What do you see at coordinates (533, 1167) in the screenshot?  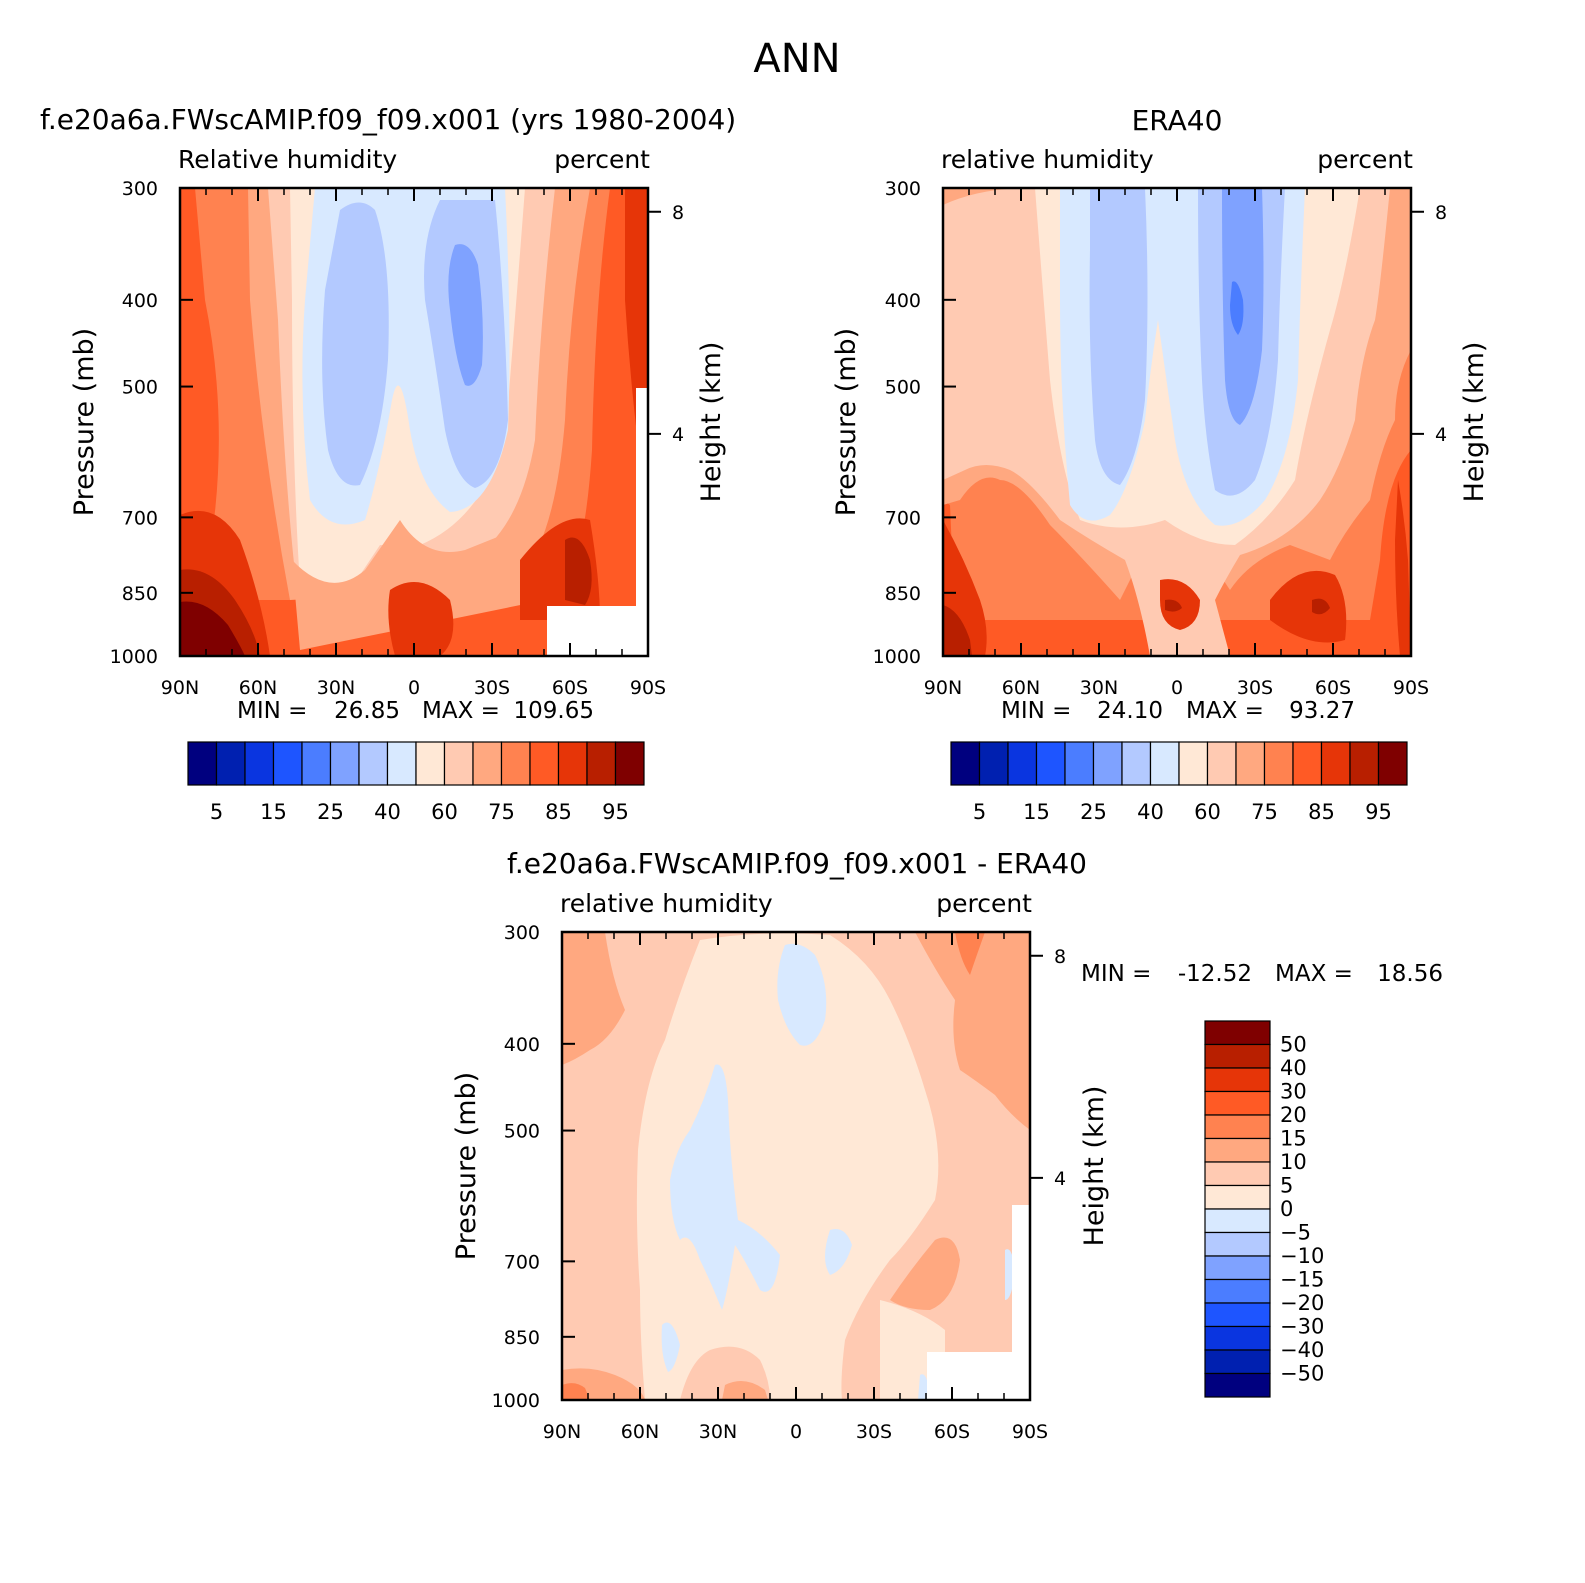 I see `panel-difference-yticks: 300 400 500 700 850 1000` at bounding box center [533, 1167].